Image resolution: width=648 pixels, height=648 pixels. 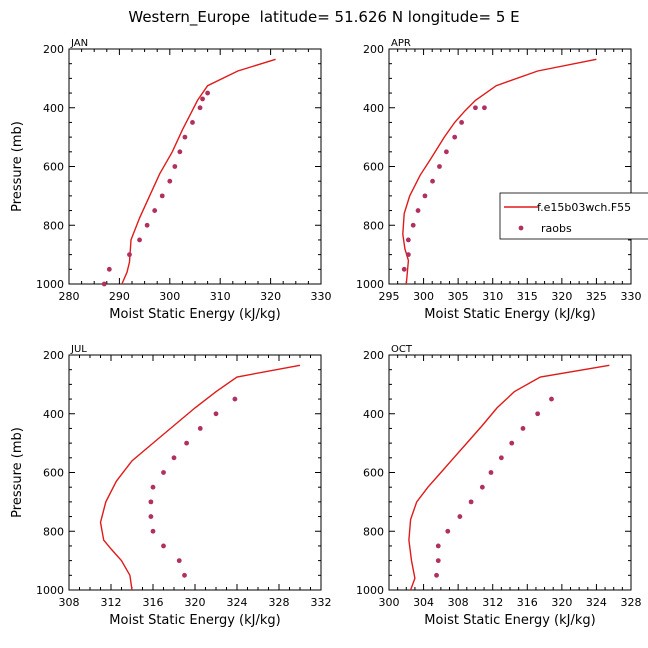 What do you see at coordinates (389, 296) in the screenshot?
I see `x-tick-label: 295` at bounding box center [389, 296].